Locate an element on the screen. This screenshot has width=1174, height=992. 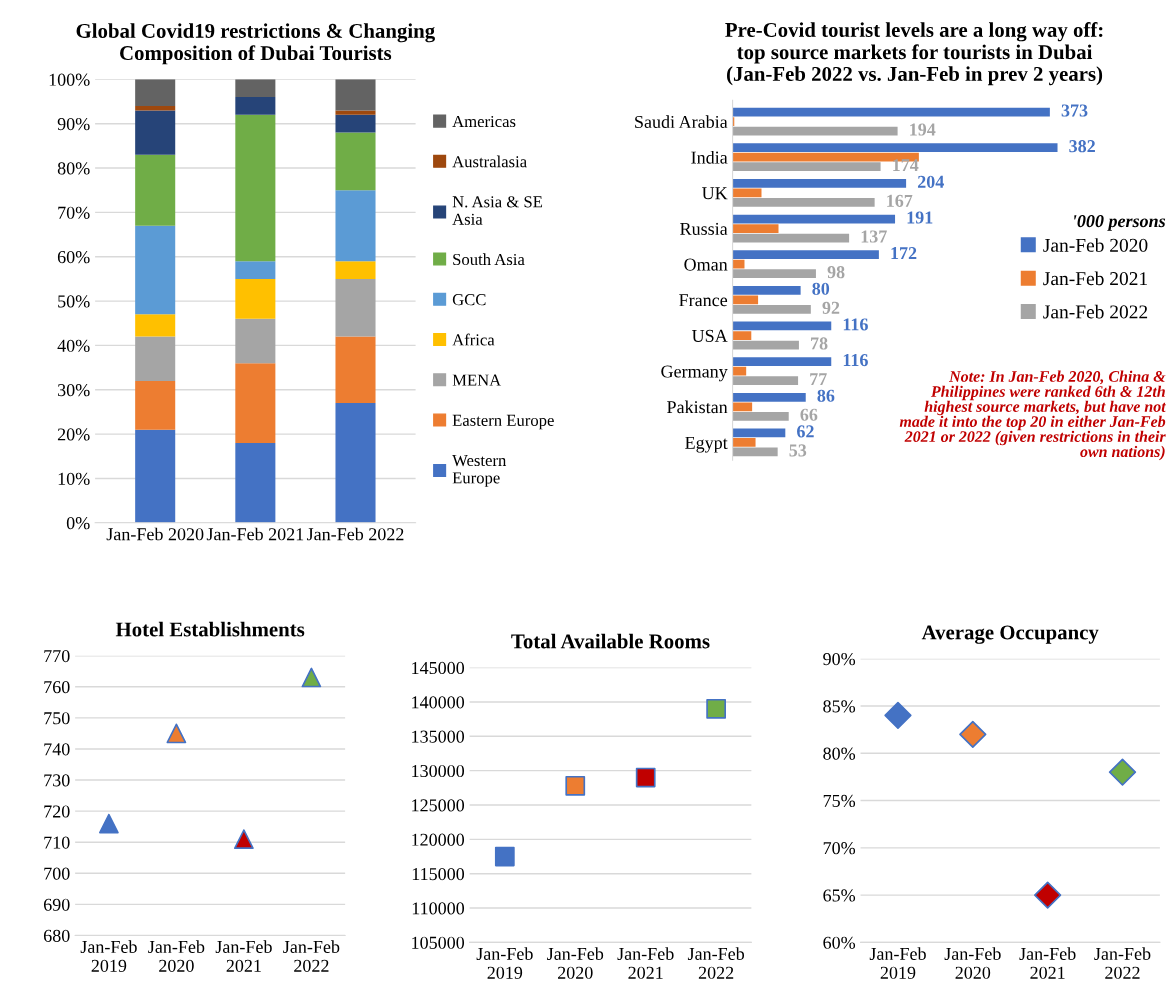
data-label: 53 is located at coordinates (798, 450).